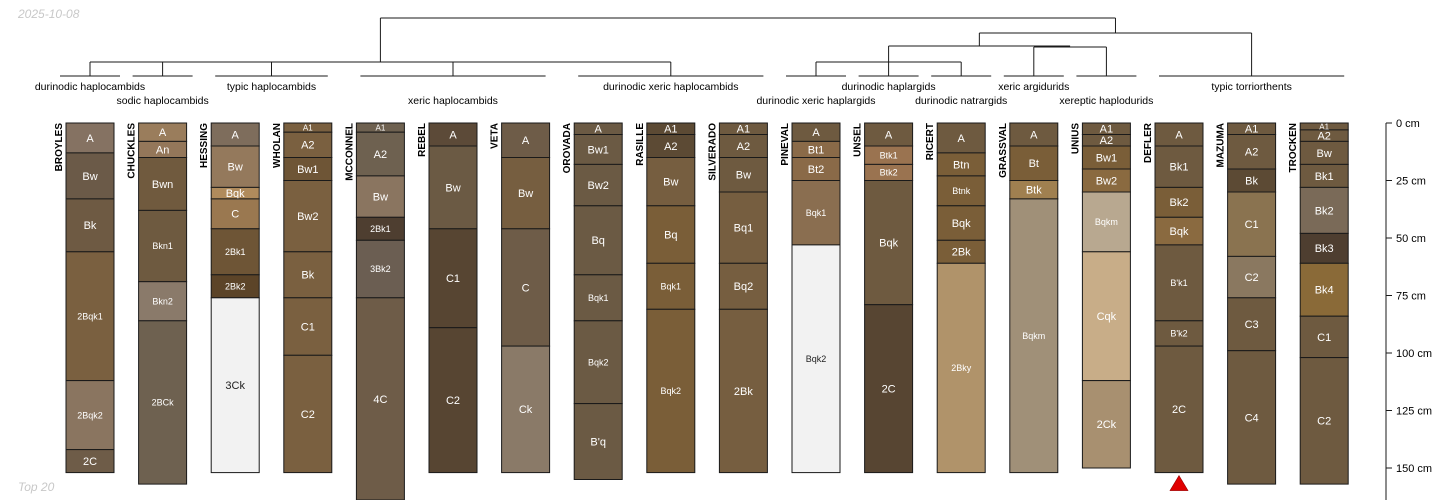 This screenshot has height=500, width=1450. I want to click on horizon-bk1, so click(1179, 166).